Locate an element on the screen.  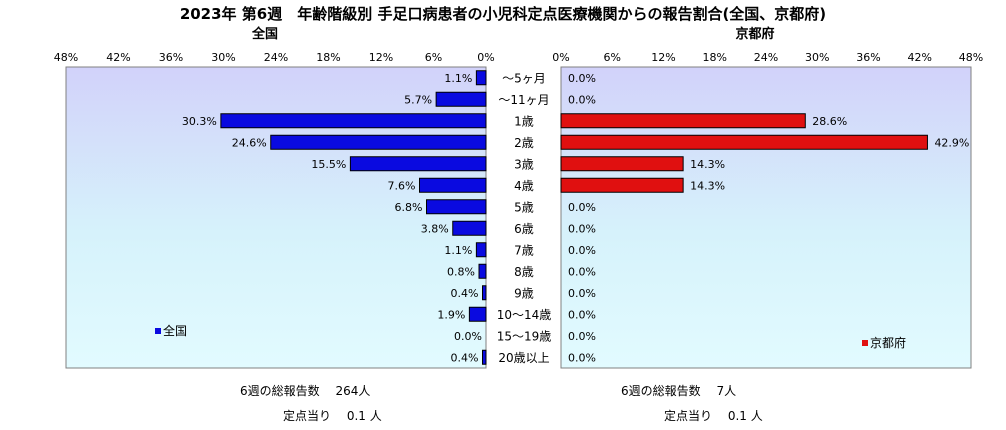
right-tick-label: 30% is located at coordinates (817, 57).